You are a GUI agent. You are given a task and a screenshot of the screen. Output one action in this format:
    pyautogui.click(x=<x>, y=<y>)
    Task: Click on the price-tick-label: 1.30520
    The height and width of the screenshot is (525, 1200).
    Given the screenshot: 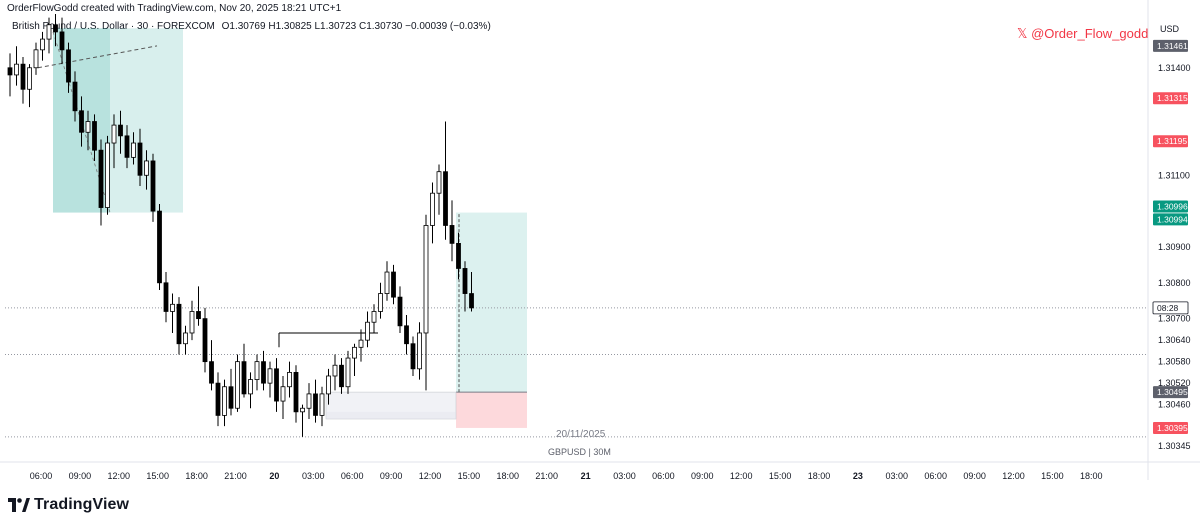 What is the action you would take?
    pyautogui.click(x=1174, y=383)
    